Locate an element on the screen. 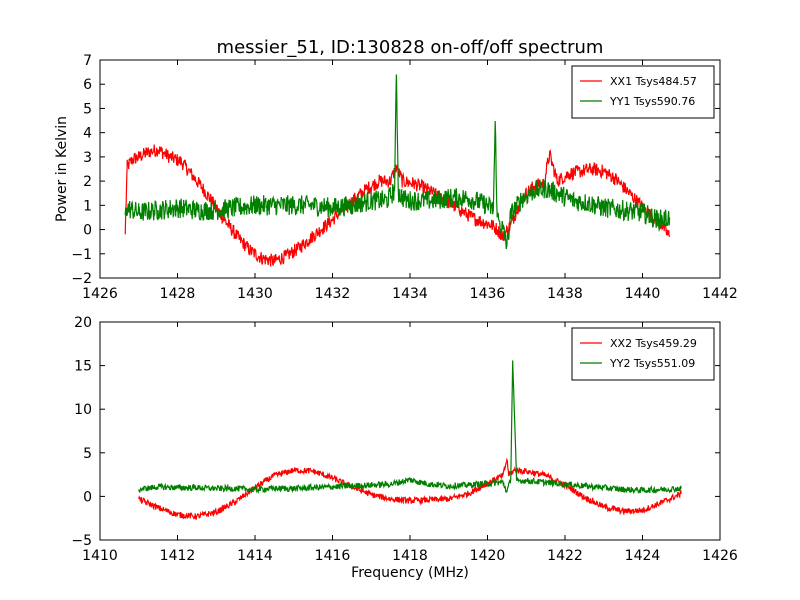 This screenshot has height=600, width=800. x-tick-label: 1428 is located at coordinates (178, 294).